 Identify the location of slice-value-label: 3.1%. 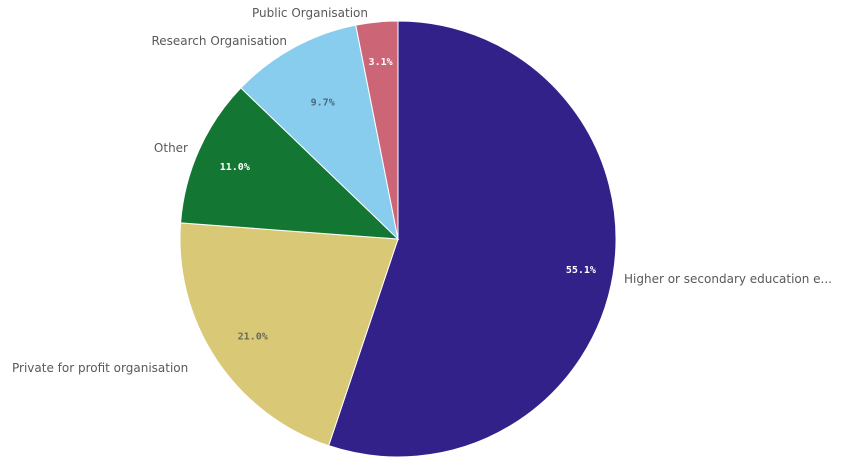
(381, 62).